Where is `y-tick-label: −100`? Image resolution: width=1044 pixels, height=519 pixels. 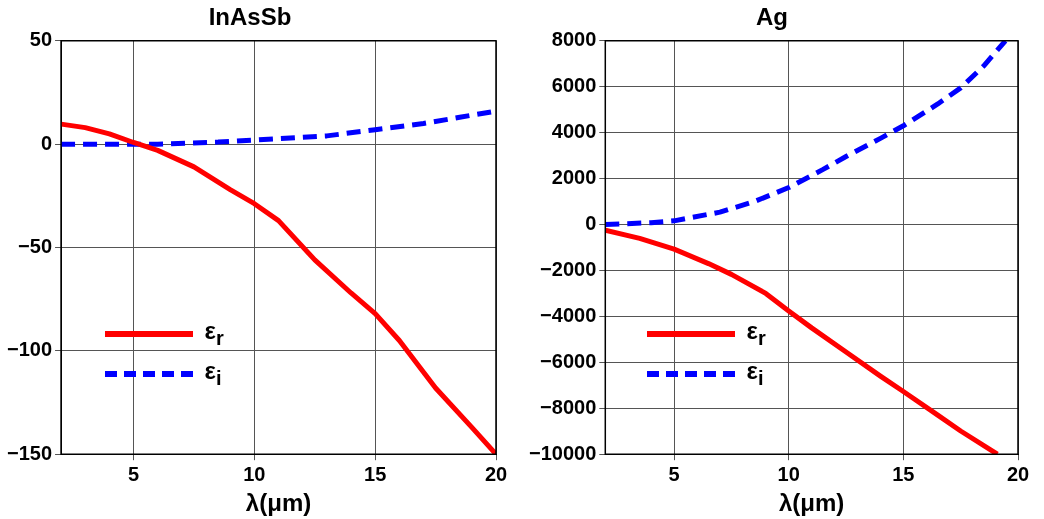
y-tick-label: −100 is located at coordinates (29, 349).